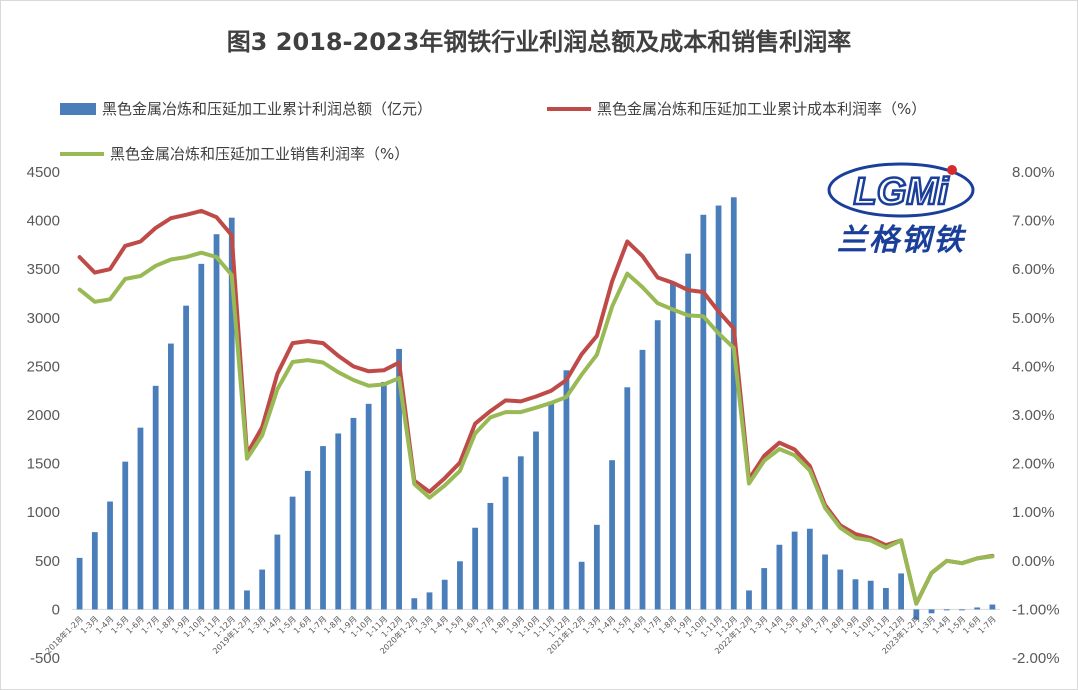  What do you see at coordinates (1033, 366) in the screenshot?
I see `y-right-tick-label: 4.00%` at bounding box center [1033, 366].